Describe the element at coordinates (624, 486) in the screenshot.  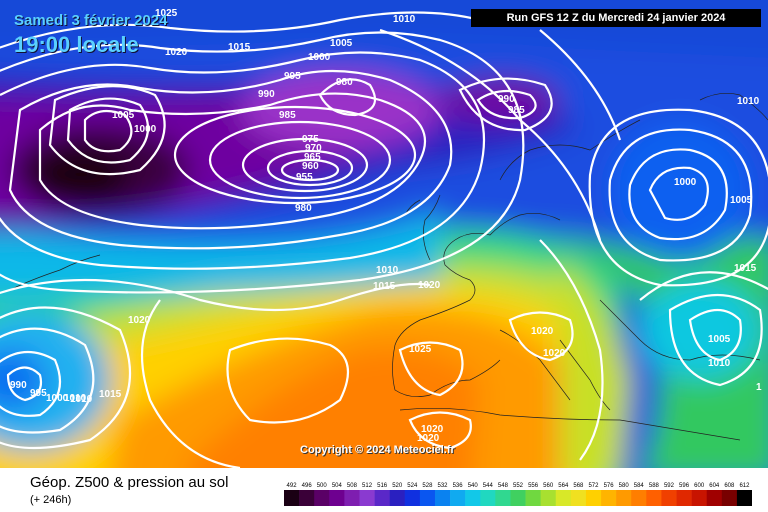
I see `legend-value: 580` at that location.